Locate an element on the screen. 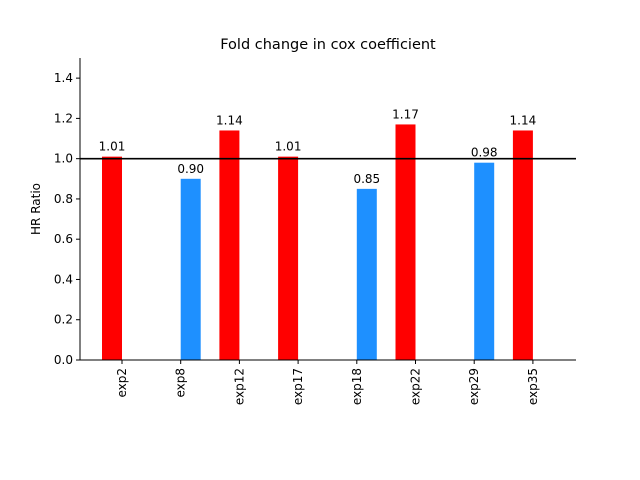 This screenshot has width=640, height=480. y-tick-label: 1.2 is located at coordinates (63, 118).